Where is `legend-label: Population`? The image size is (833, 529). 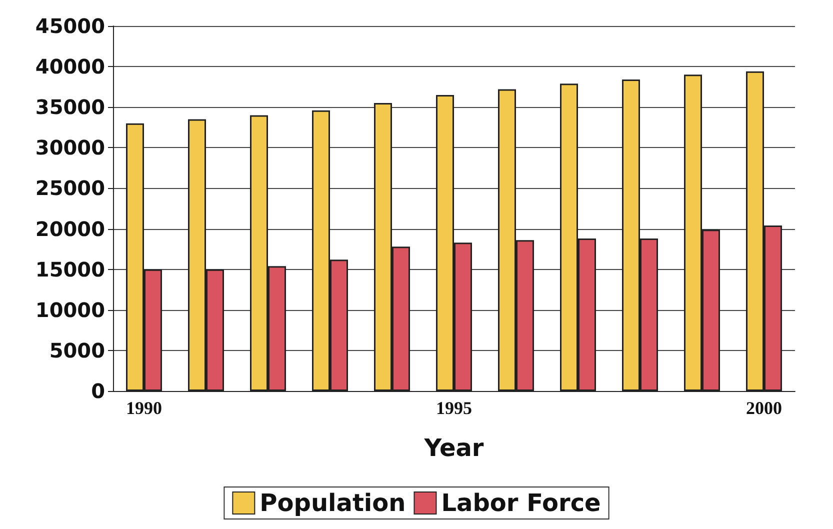
legend-label: Population is located at coordinates (333, 503).